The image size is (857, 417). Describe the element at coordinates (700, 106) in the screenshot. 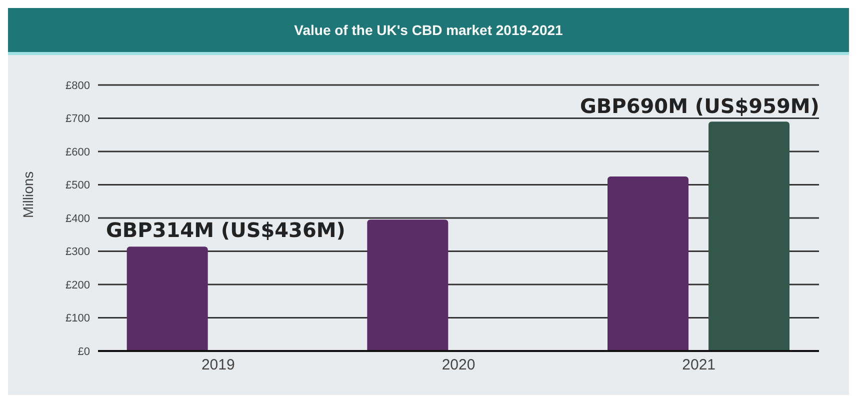

I see `annotation: GBP690M (US$959M)` at that location.